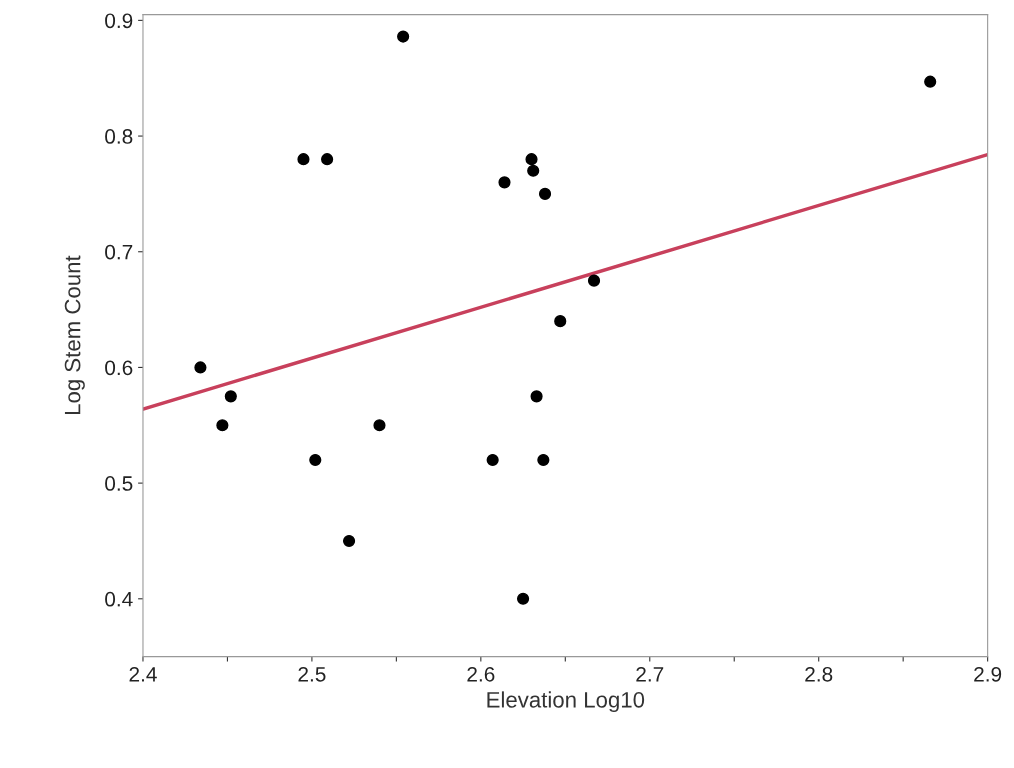  I want to click on x-tick-label: 2.5, so click(312, 674).